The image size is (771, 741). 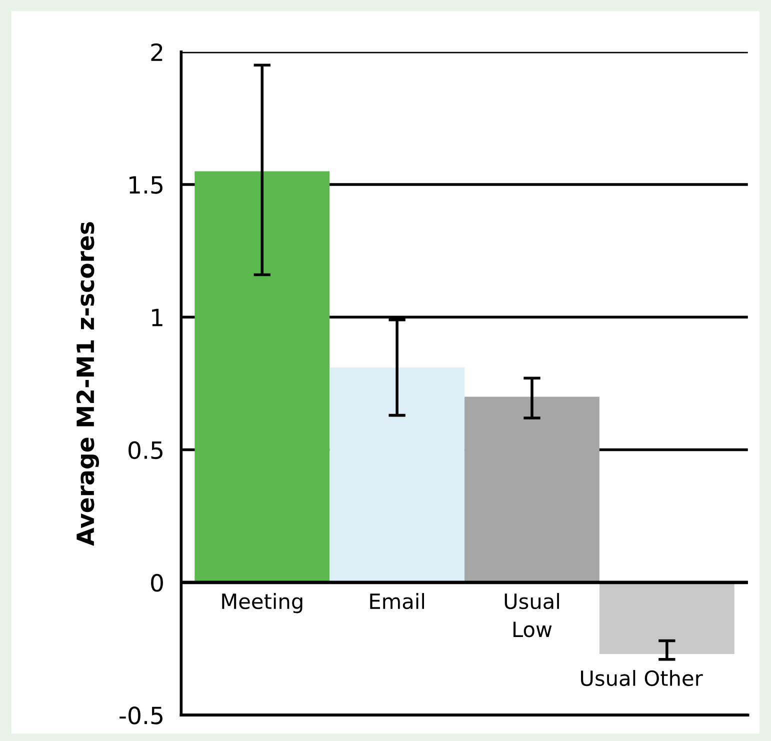 I want to click on y-tick-label: 1, so click(x=157, y=317).